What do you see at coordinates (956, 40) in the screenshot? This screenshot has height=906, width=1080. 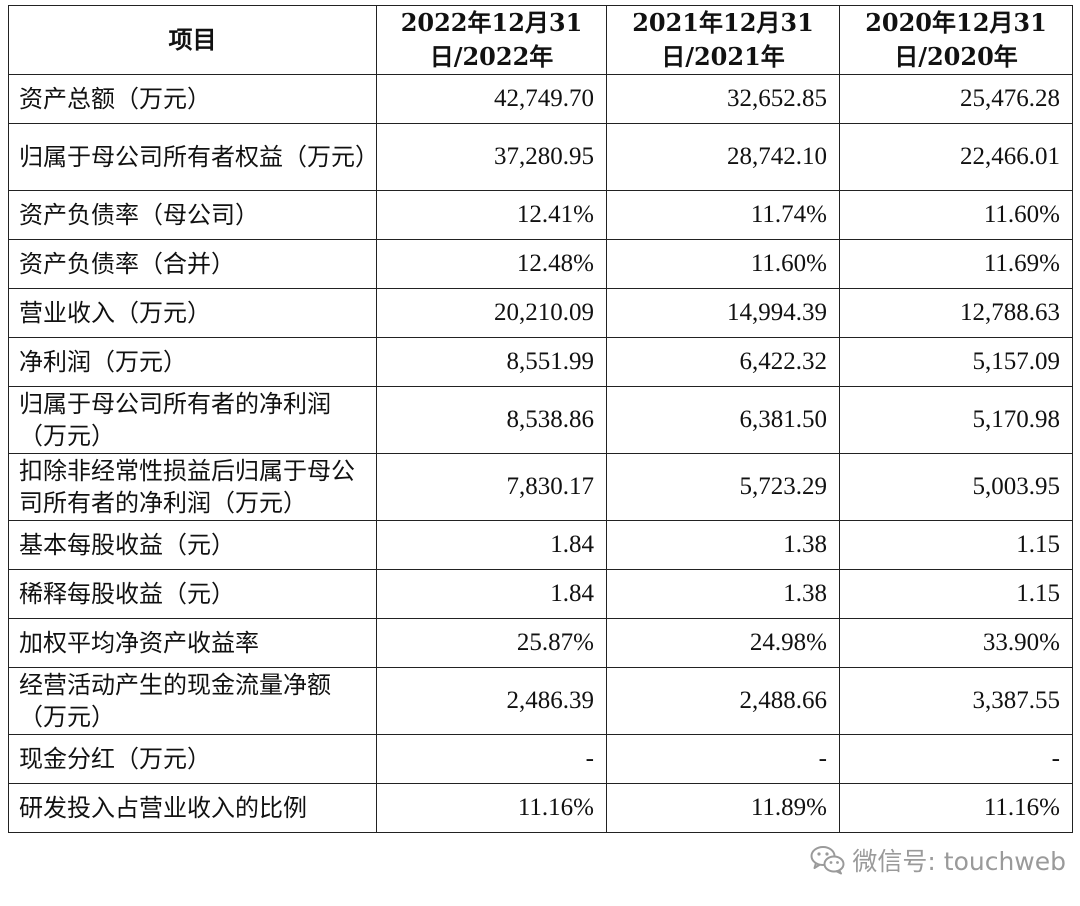 I see `header-2020: 2020年12月31日/2020年` at bounding box center [956, 40].